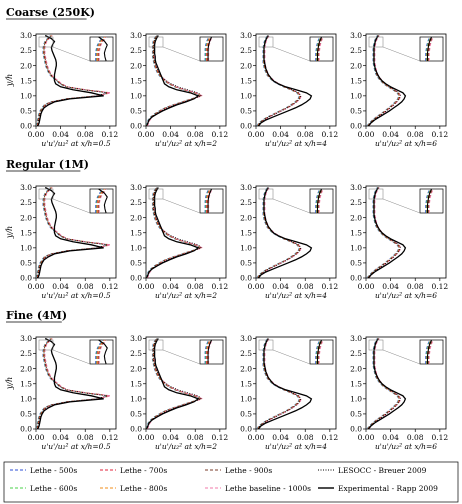  Describe the element at coordinates (181, 357) in the screenshot. I see `zoom-connector` at that location.